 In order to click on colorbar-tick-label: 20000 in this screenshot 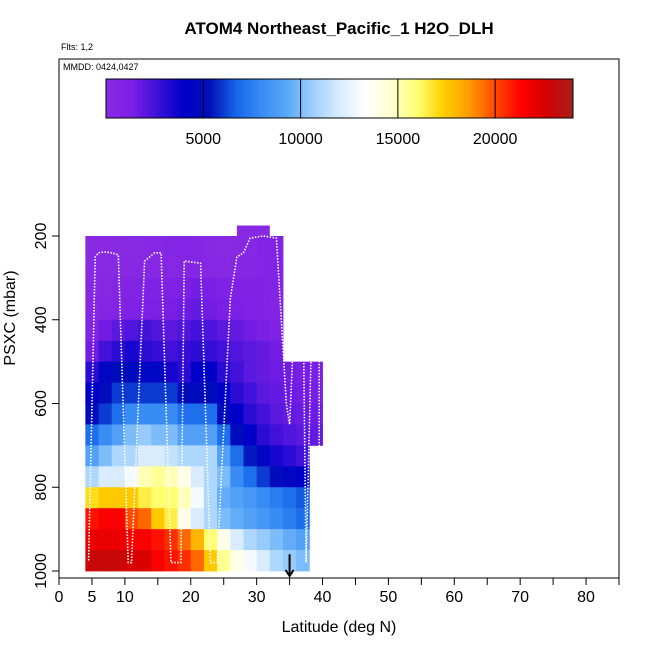, I will do `click(495, 139)`.